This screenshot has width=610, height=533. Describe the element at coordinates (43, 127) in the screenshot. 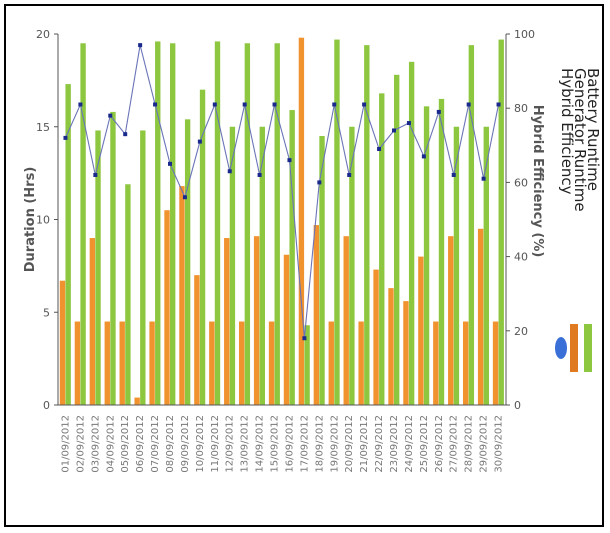

I see `left-axis-tick-label: 15` at that location.